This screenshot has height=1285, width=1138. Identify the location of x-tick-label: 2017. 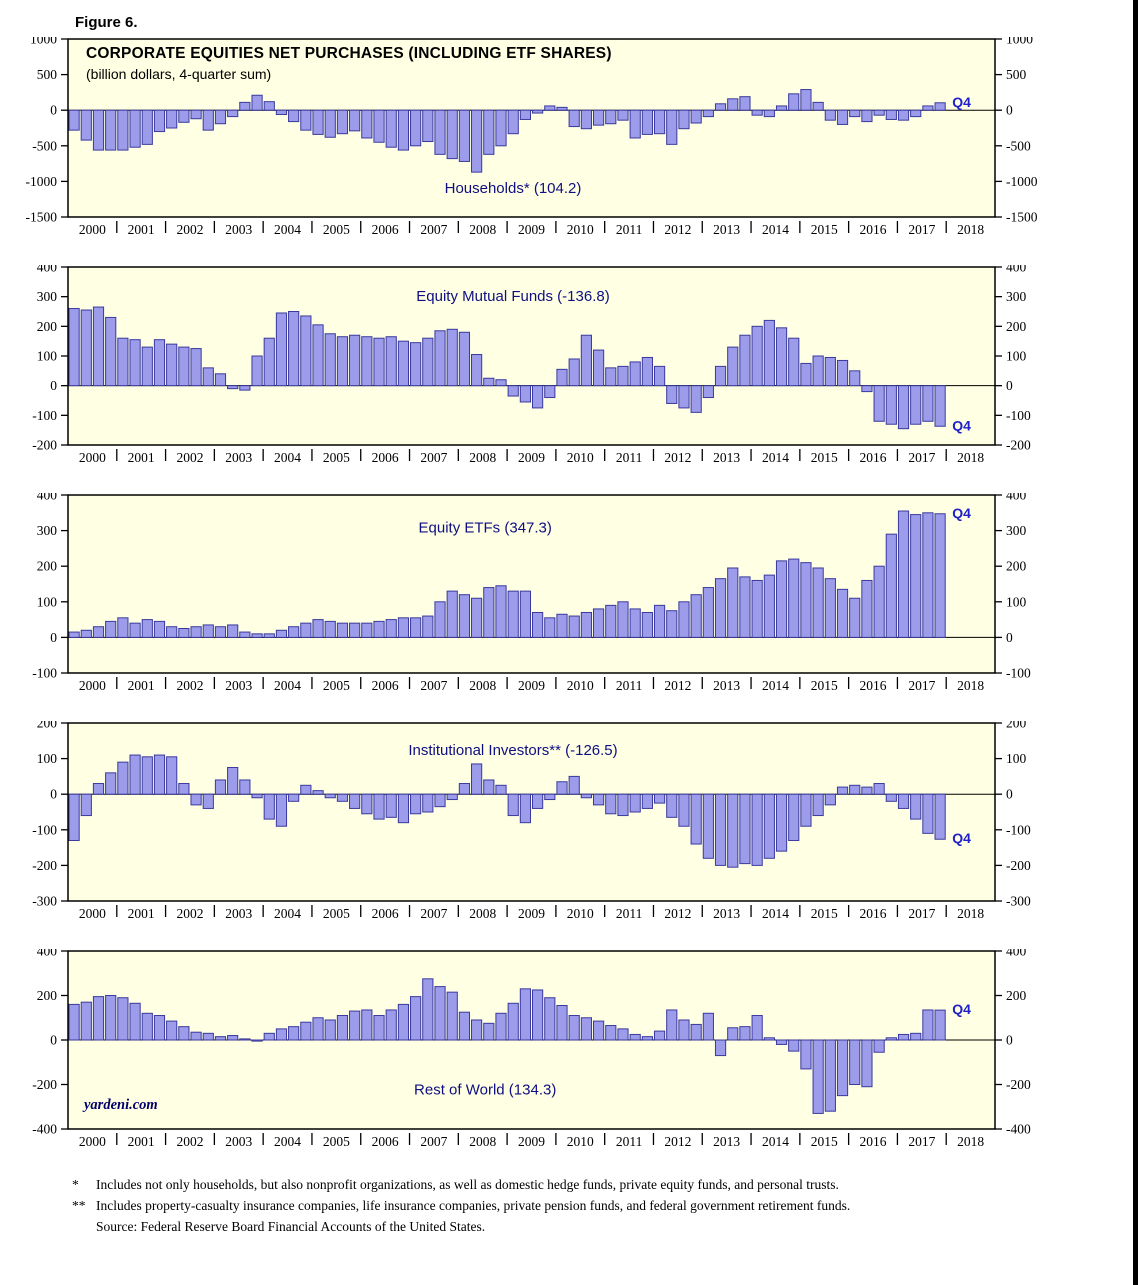
(921, 229).